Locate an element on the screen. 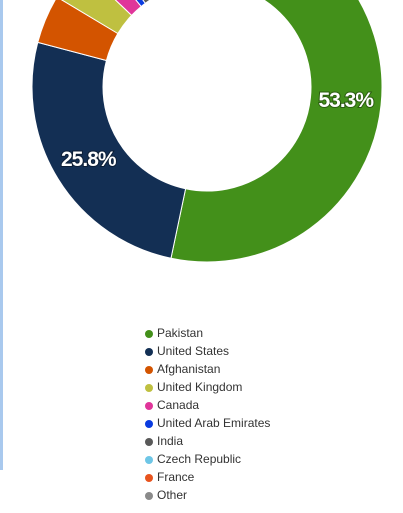  legend-label: Canada is located at coordinates (178, 405).